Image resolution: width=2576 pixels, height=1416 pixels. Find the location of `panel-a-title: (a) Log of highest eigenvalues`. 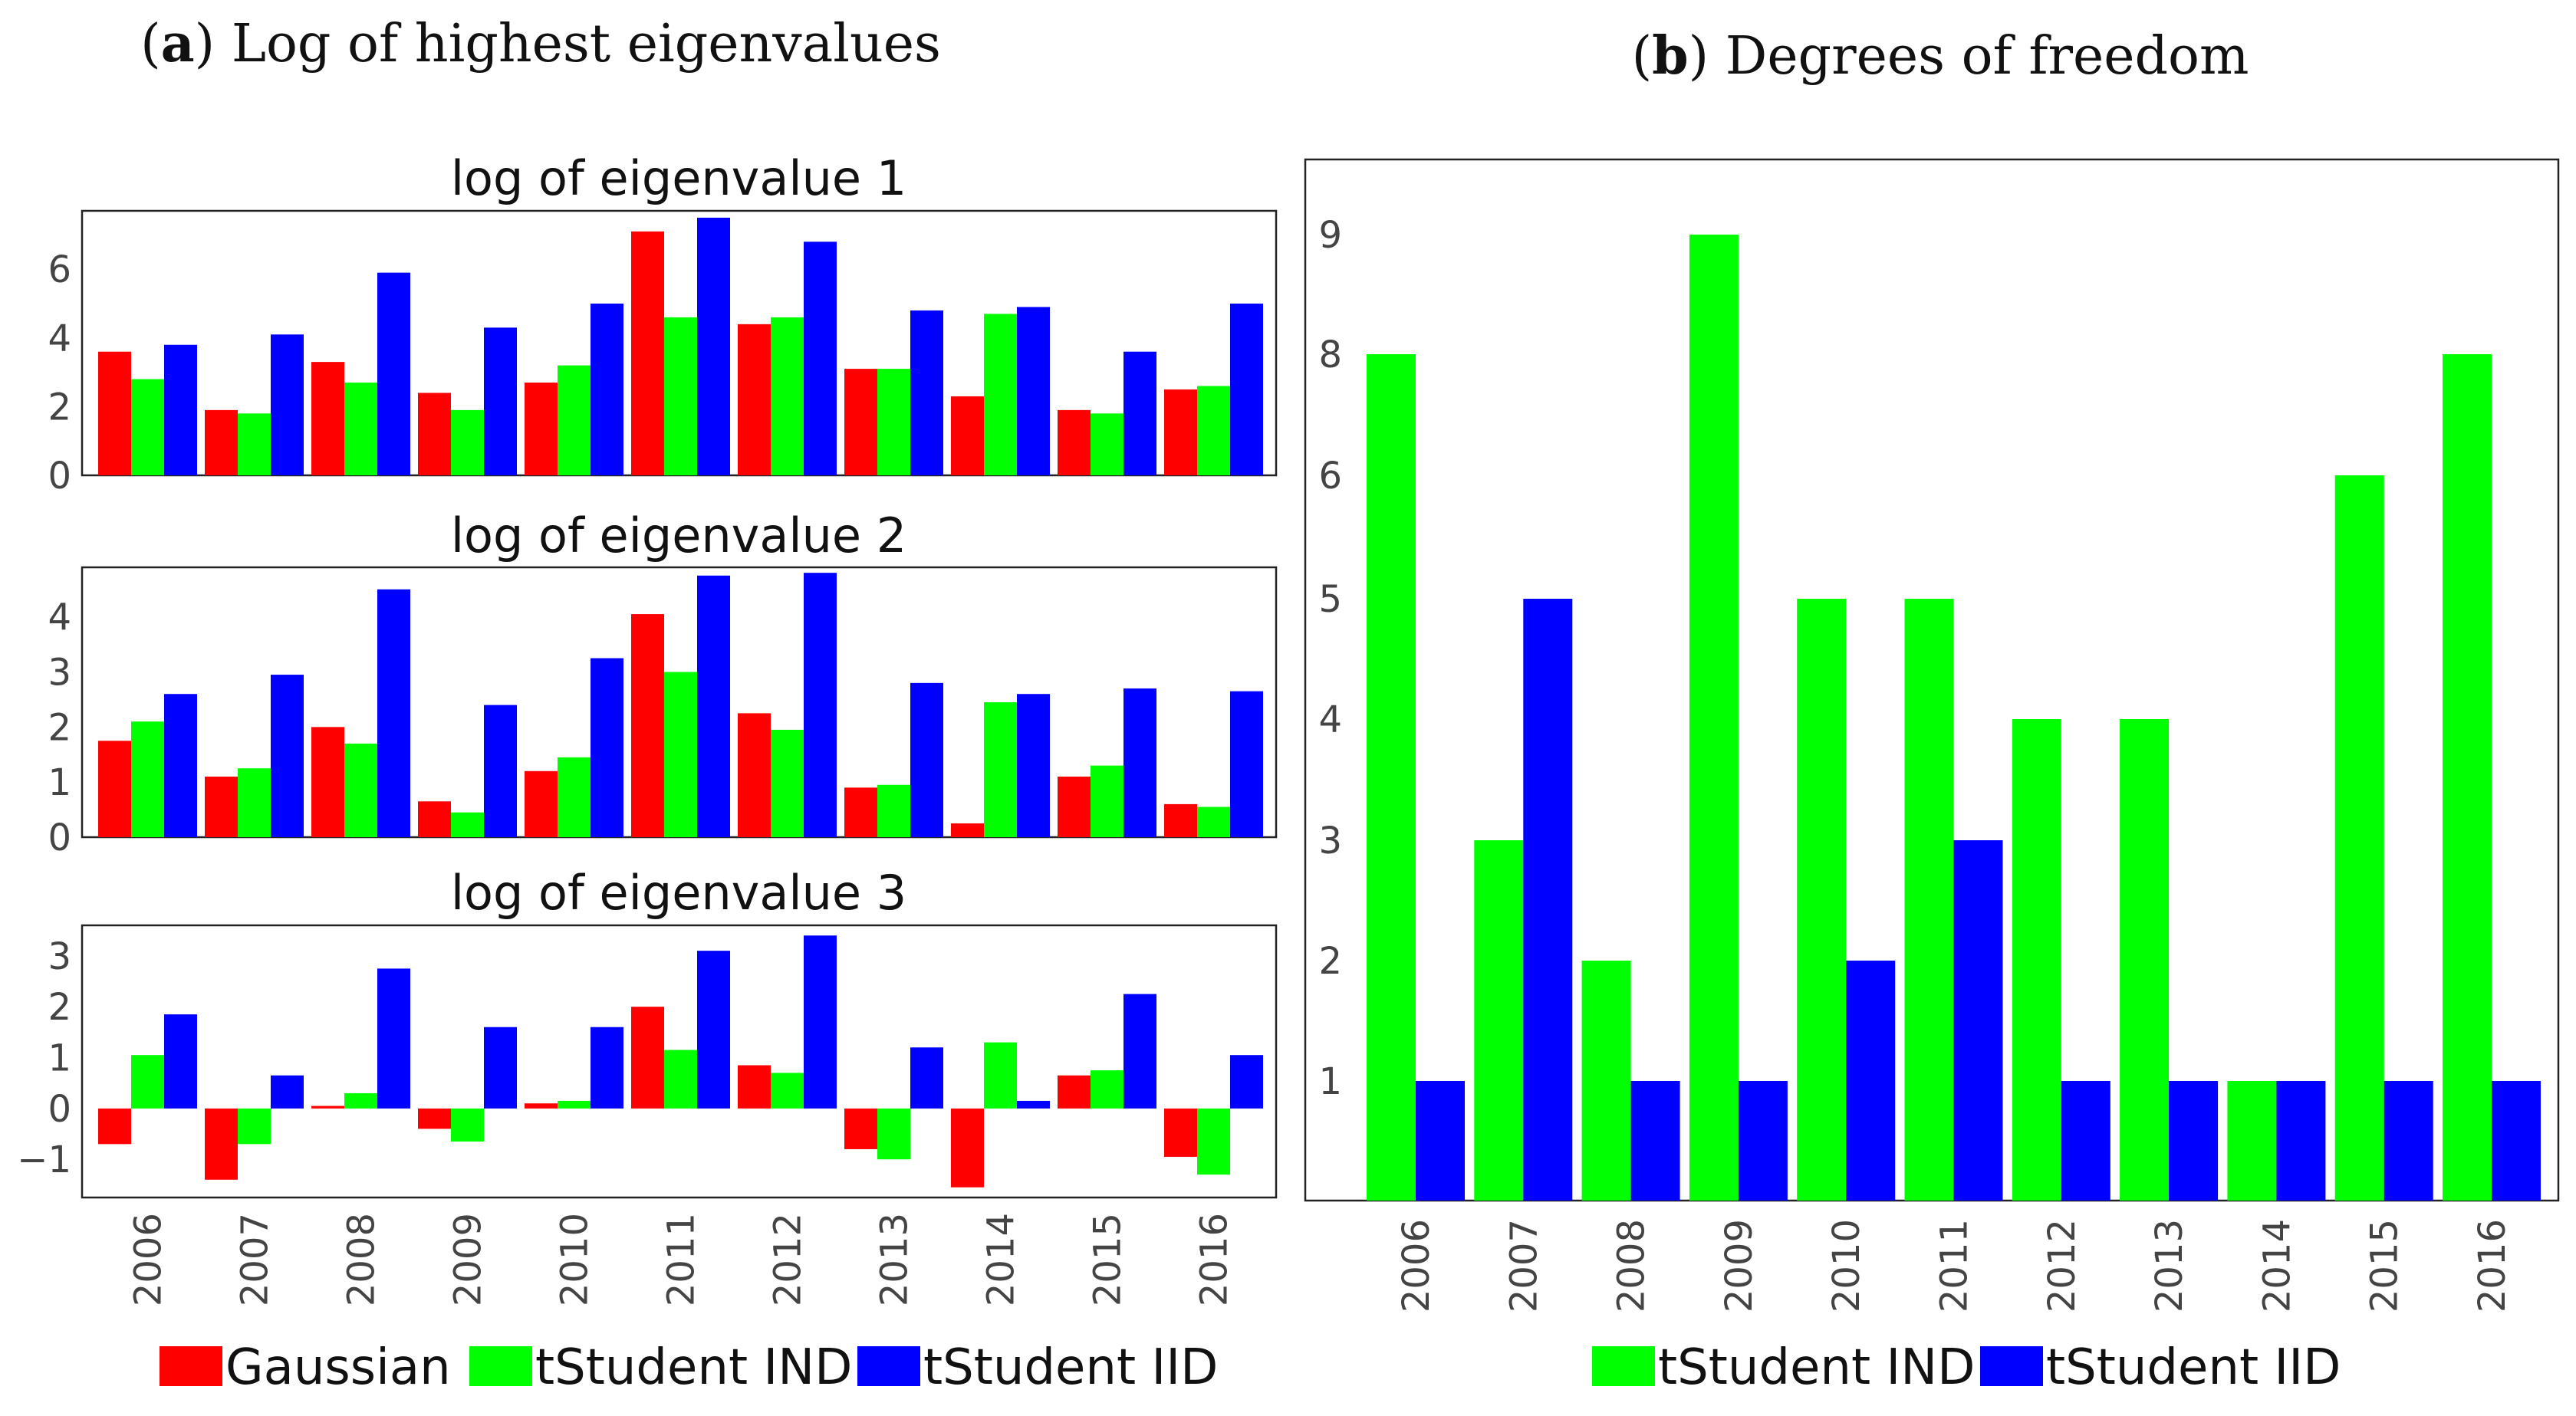

panel-a-title: (a) Log of highest eigenvalues is located at coordinates (540, 43).